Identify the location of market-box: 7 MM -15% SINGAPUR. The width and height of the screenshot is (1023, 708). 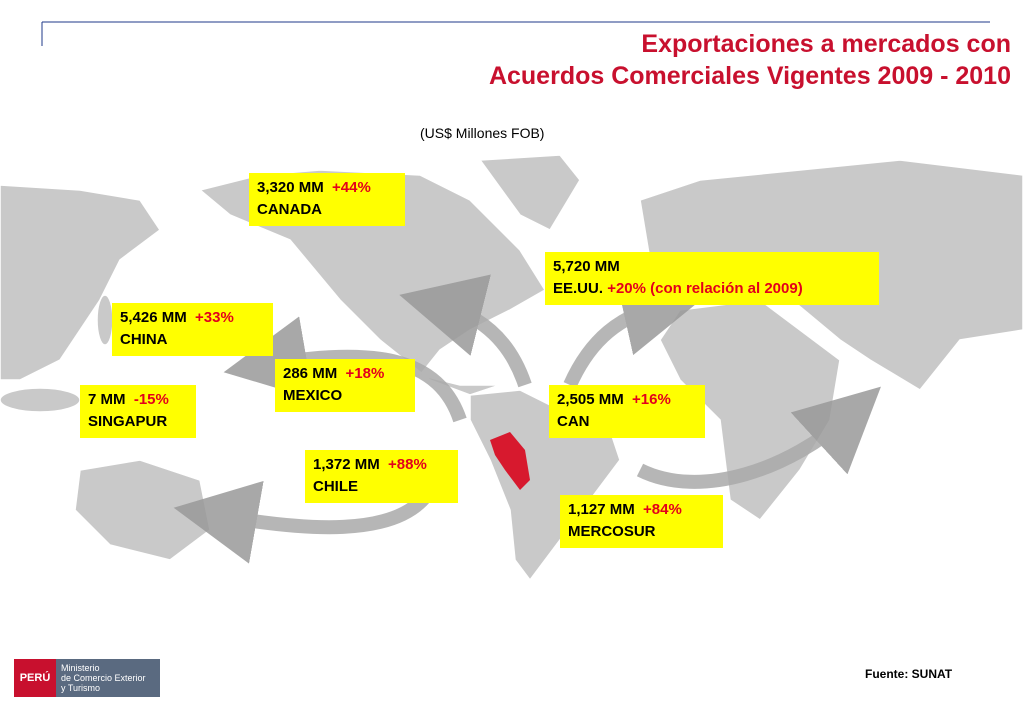
(138, 411).